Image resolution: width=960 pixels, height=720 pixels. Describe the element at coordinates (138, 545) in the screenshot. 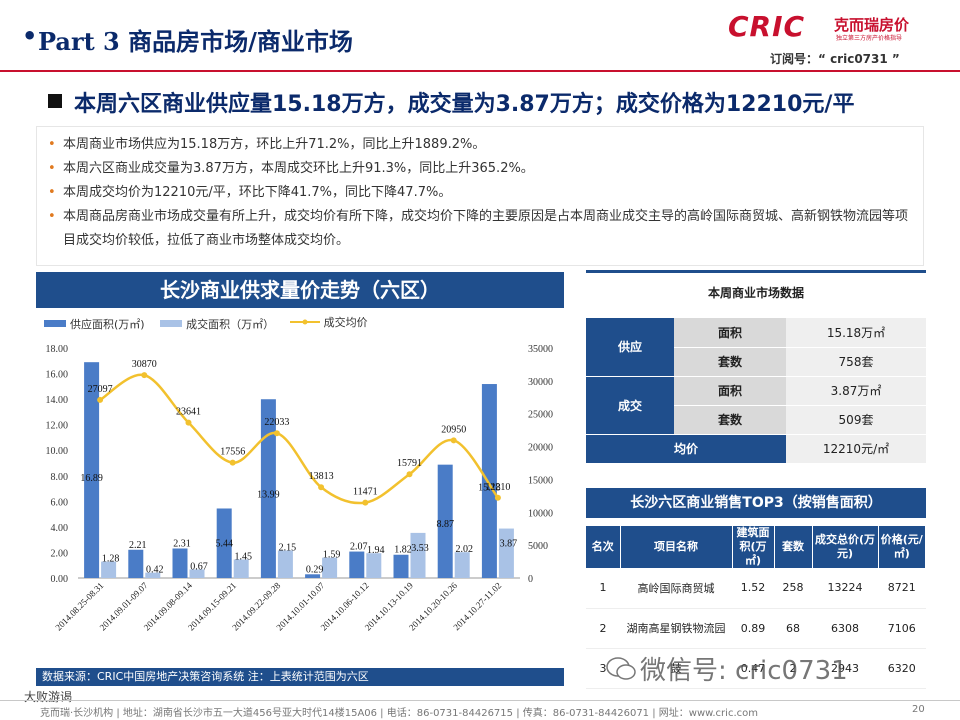

I see `supply-data-label: 2.21` at that location.